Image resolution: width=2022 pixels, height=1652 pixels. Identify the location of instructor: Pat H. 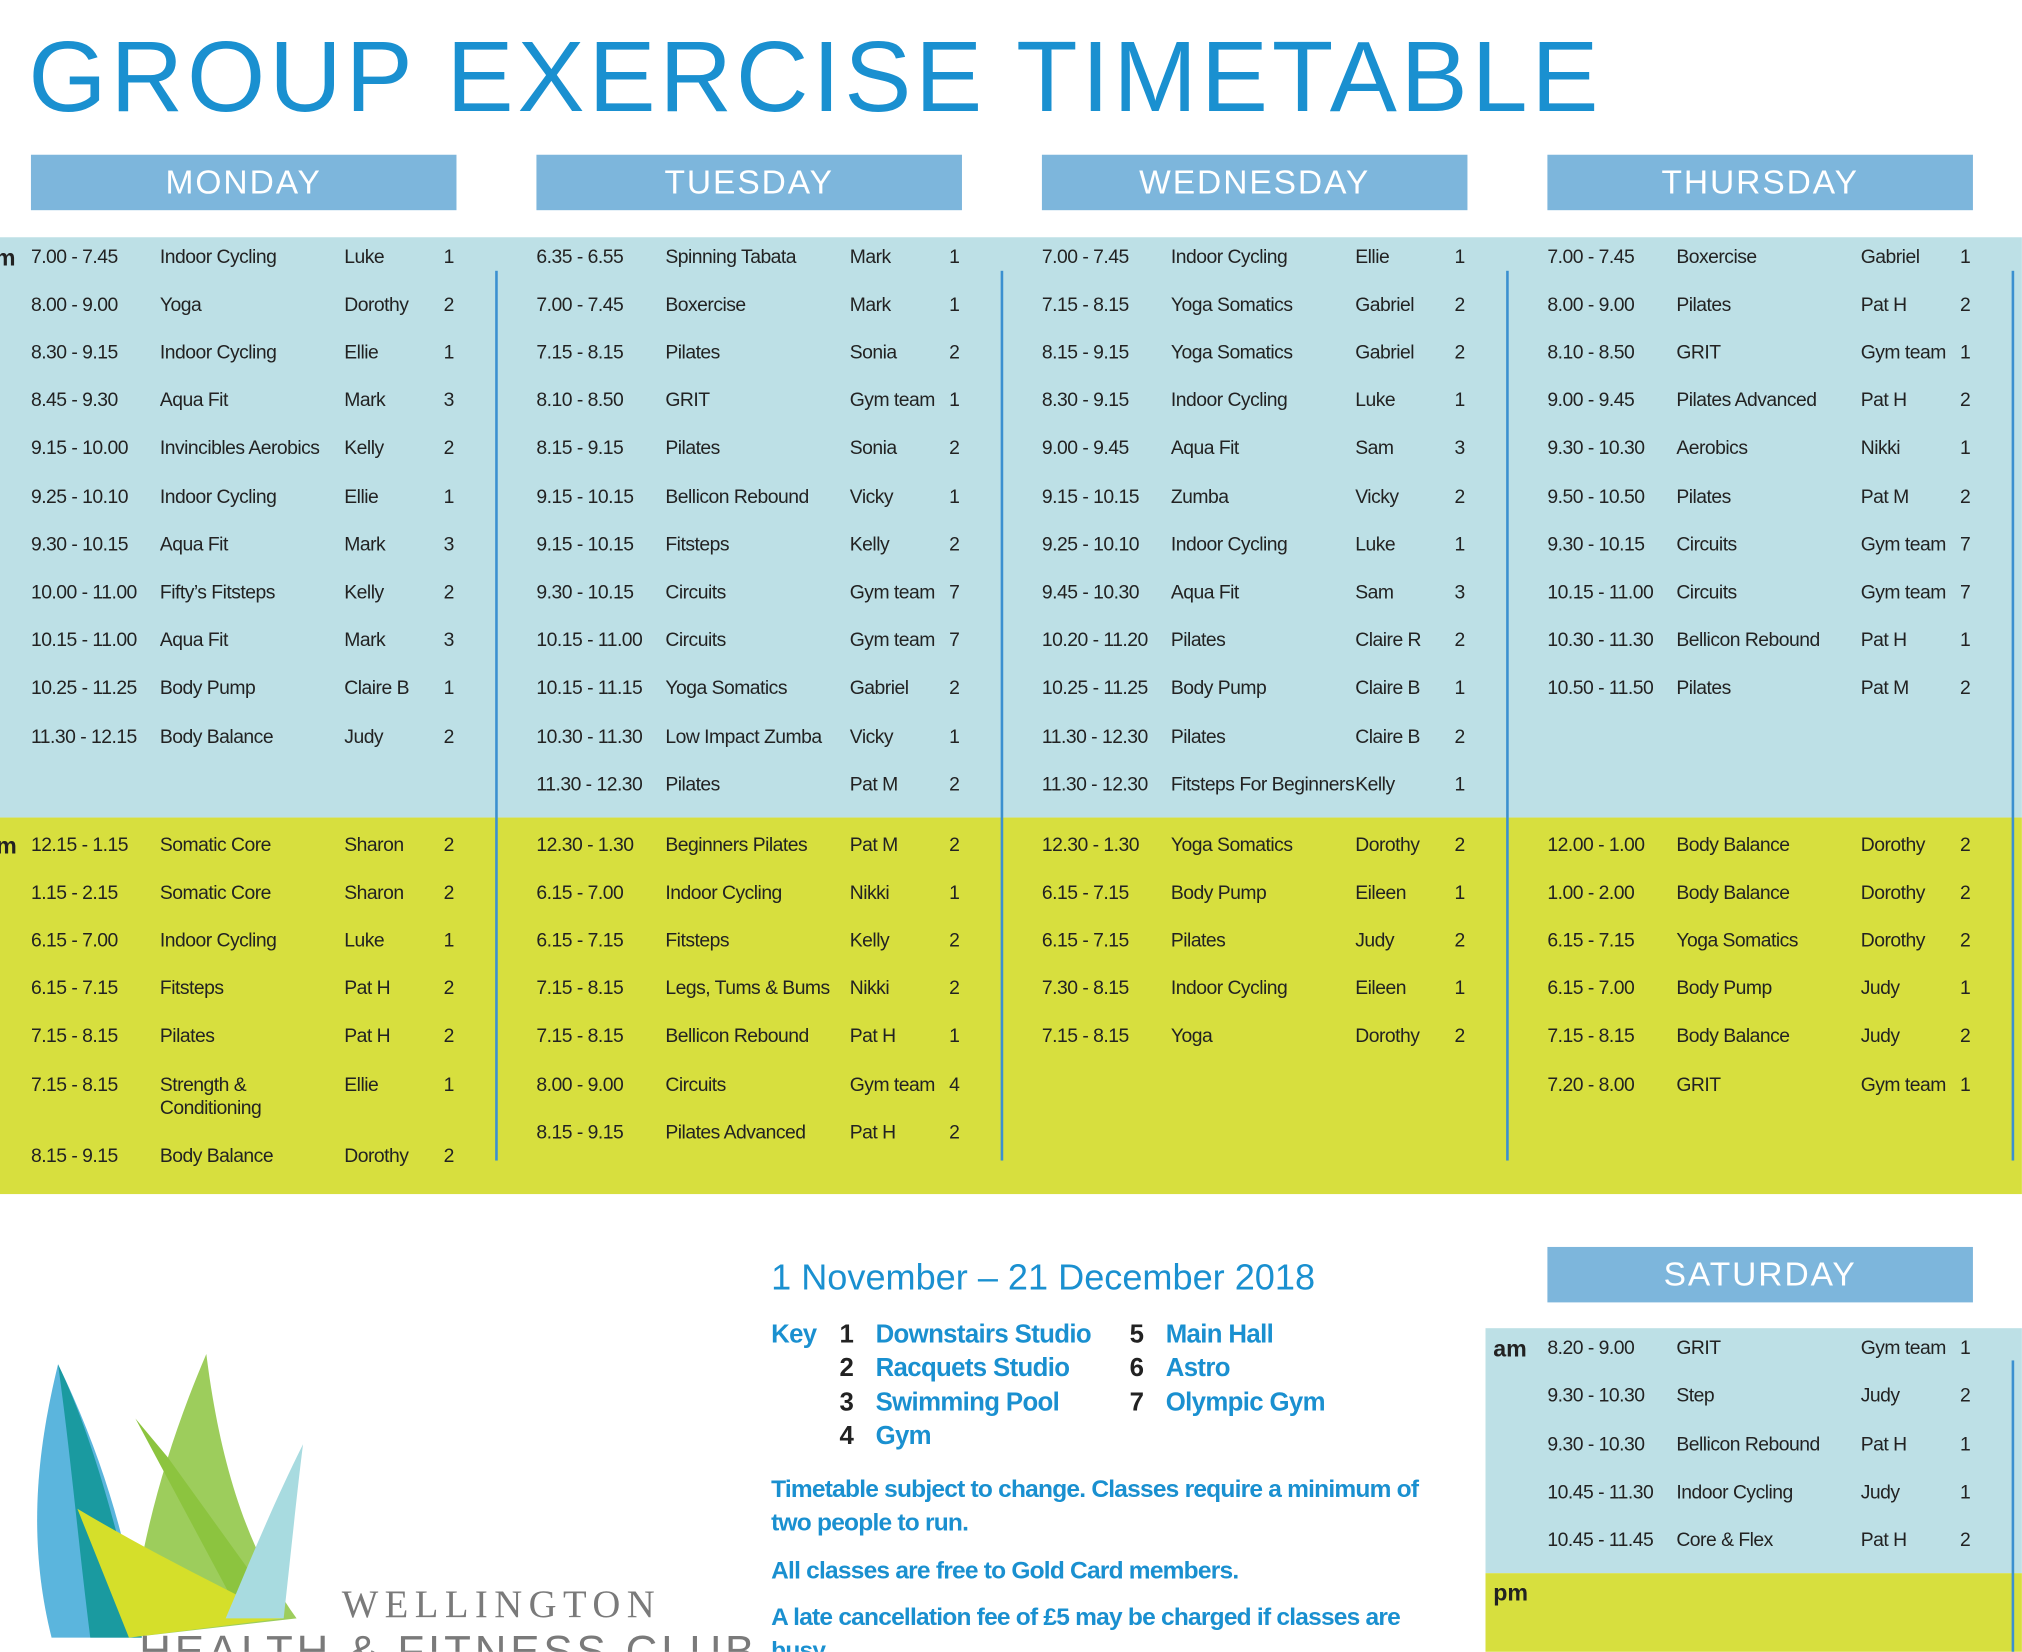
(367, 988).